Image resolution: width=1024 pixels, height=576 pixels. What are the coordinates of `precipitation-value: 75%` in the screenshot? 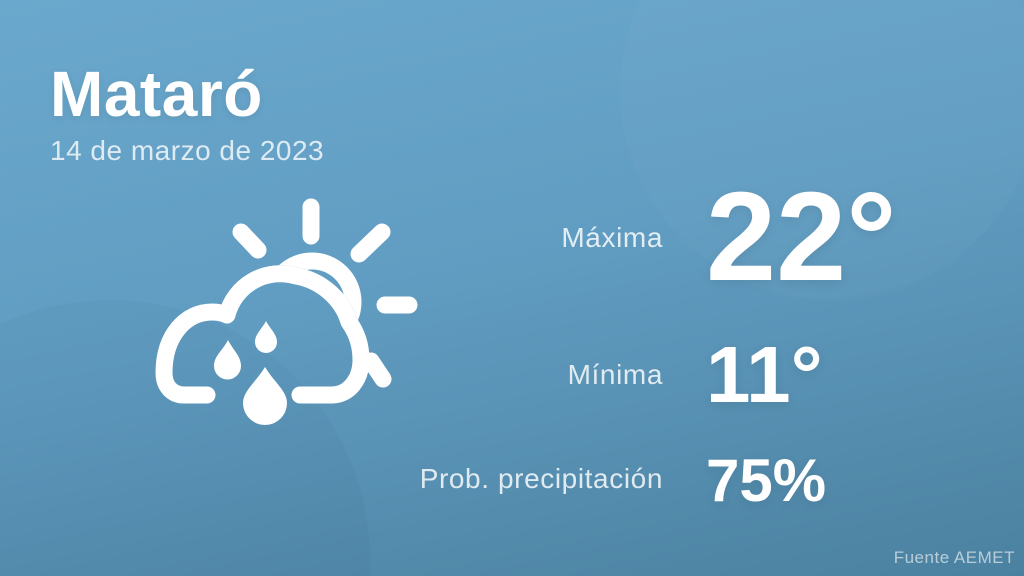 It's located at (766, 480).